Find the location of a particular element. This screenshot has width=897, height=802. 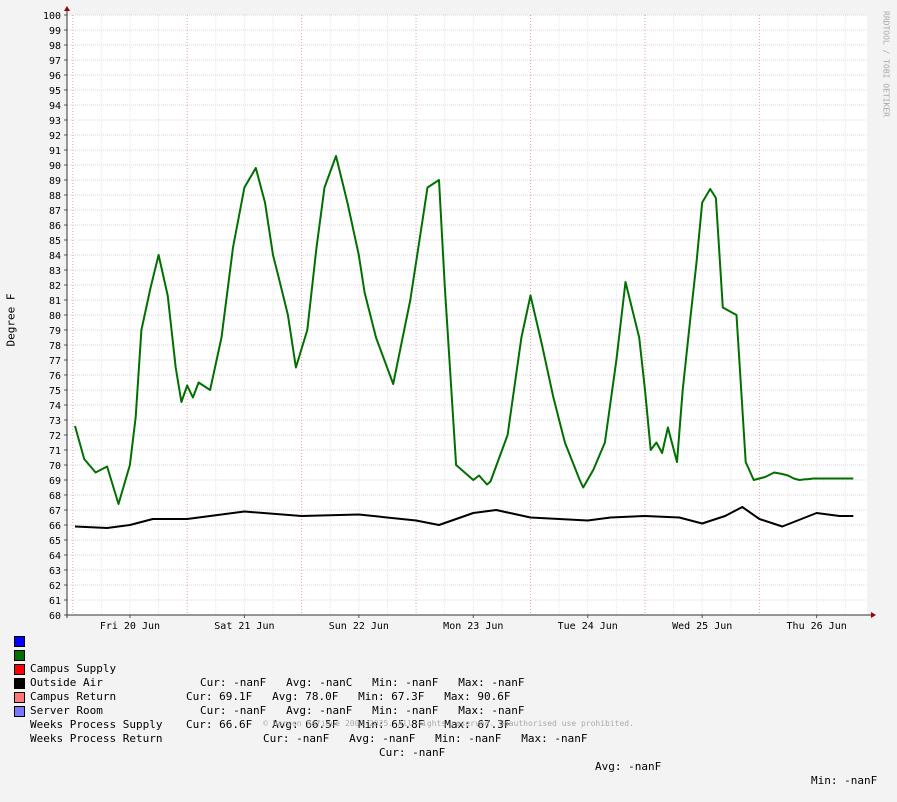

y-tick-label: 82 is located at coordinates (55, 286).